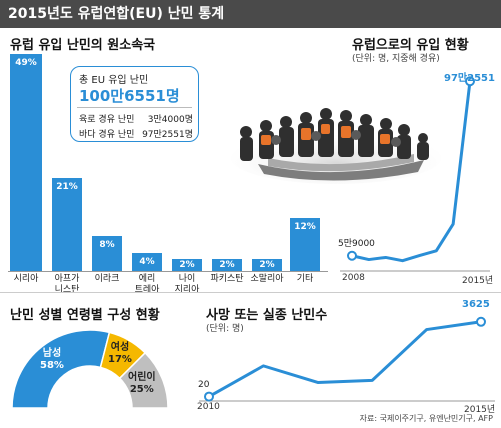 This screenshot has width=501, height=428. I want to click on sea-route-value: 97만2551명, so click(167, 135).